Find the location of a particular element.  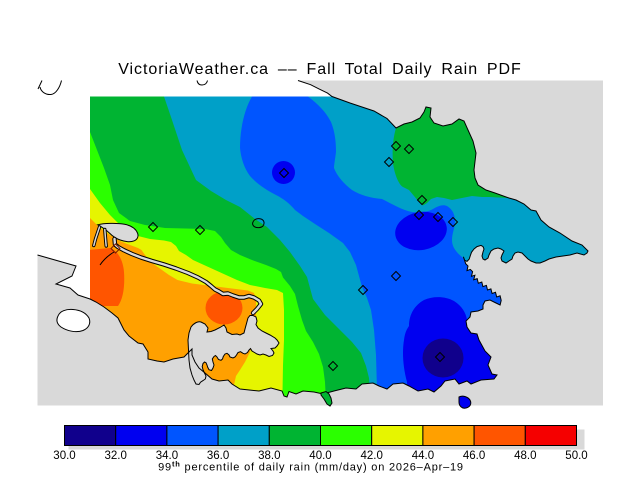

svg-text: 34.0 is located at coordinates (167, 456).